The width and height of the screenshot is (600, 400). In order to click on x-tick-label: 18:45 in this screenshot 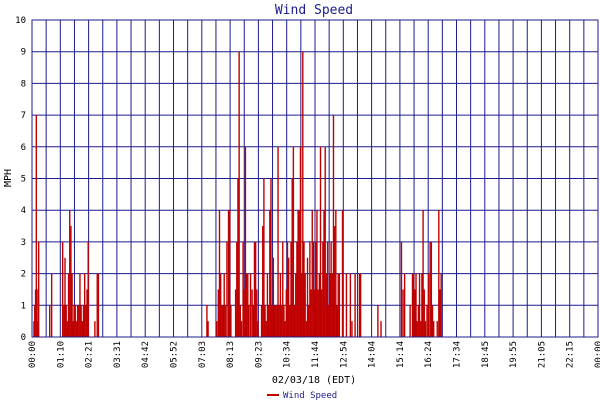, I will do `click(486, 354)`.